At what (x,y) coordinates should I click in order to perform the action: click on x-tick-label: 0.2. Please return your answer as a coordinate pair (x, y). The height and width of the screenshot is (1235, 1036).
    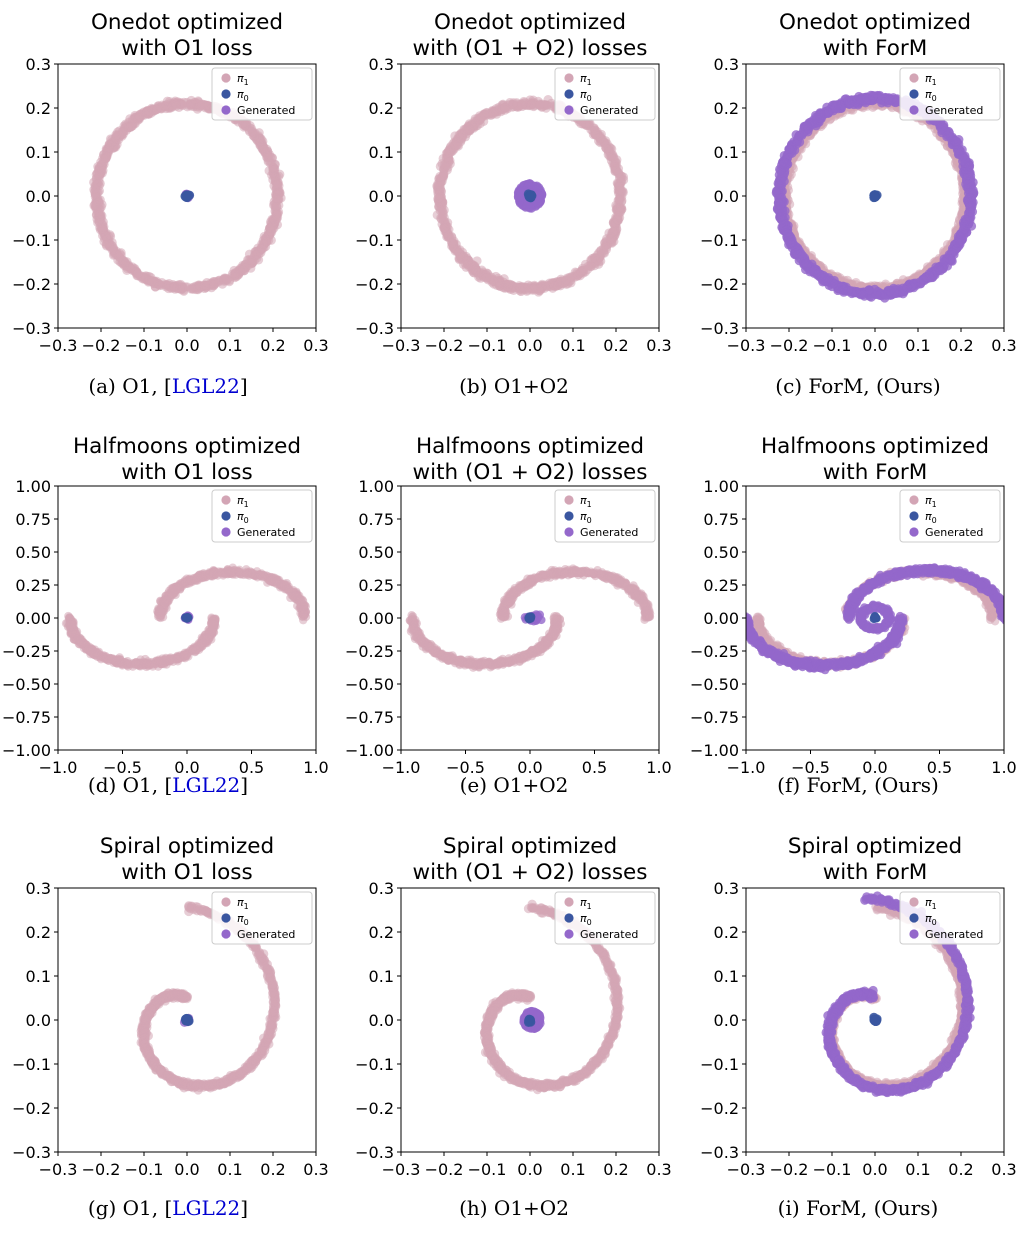
    Looking at the image, I should click on (960, 345).